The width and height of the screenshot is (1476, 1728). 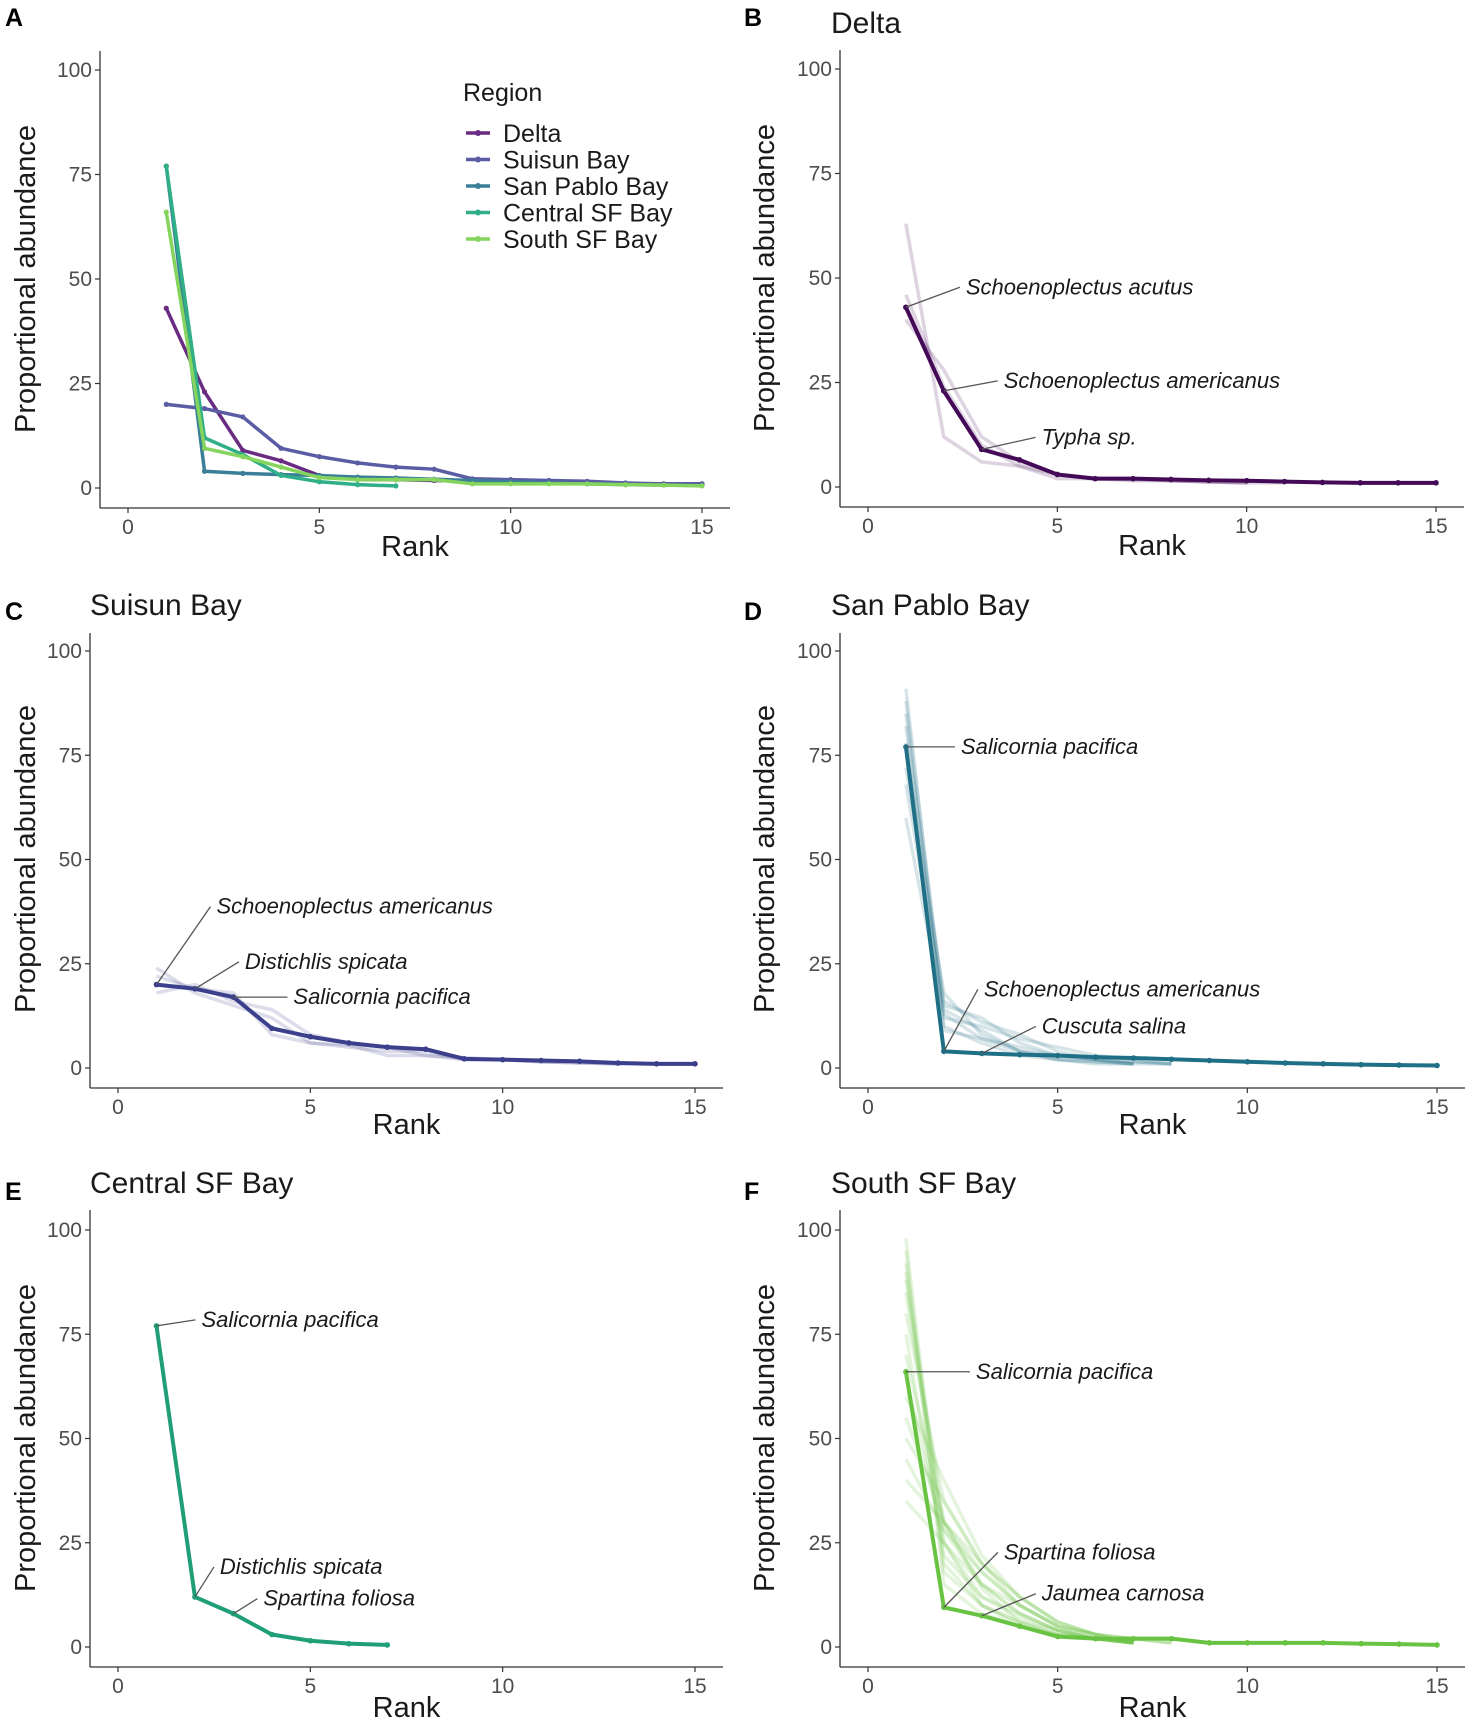 I want to click on annotation-label: Salicornia pacifica, so click(x=381, y=996).